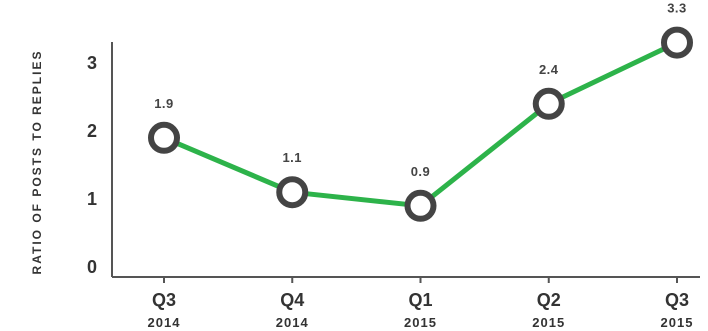 The width and height of the screenshot is (708, 331). What do you see at coordinates (421, 171) in the screenshot?
I see `data-label: 0.9` at bounding box center [421, 171].